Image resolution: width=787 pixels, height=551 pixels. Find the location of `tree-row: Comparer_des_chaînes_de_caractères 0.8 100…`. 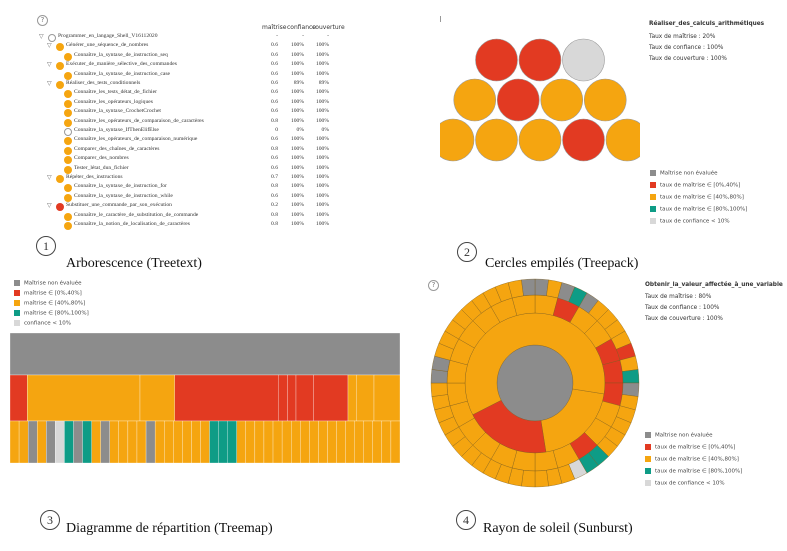

tree-row: Comparer_des_chaînes_de_caractères 0.8 100… is located at coordinates (198, 150).